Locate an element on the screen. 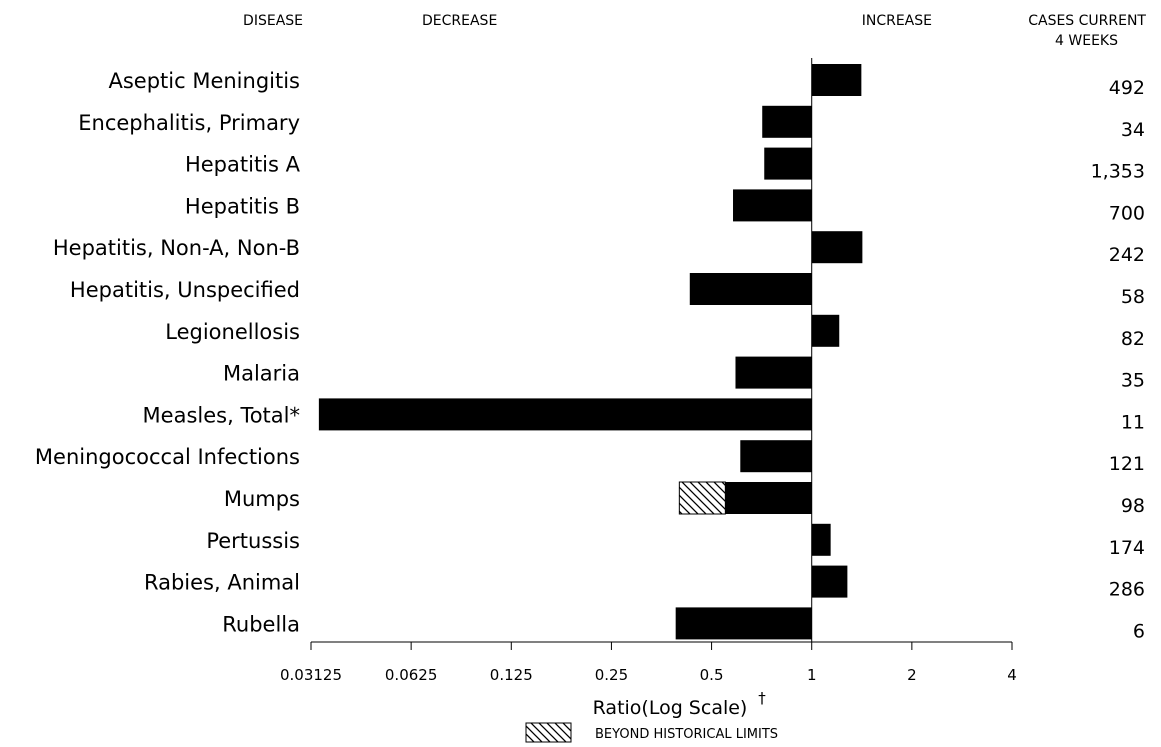  case-count: 6 is located at coordinates (1139, 631).